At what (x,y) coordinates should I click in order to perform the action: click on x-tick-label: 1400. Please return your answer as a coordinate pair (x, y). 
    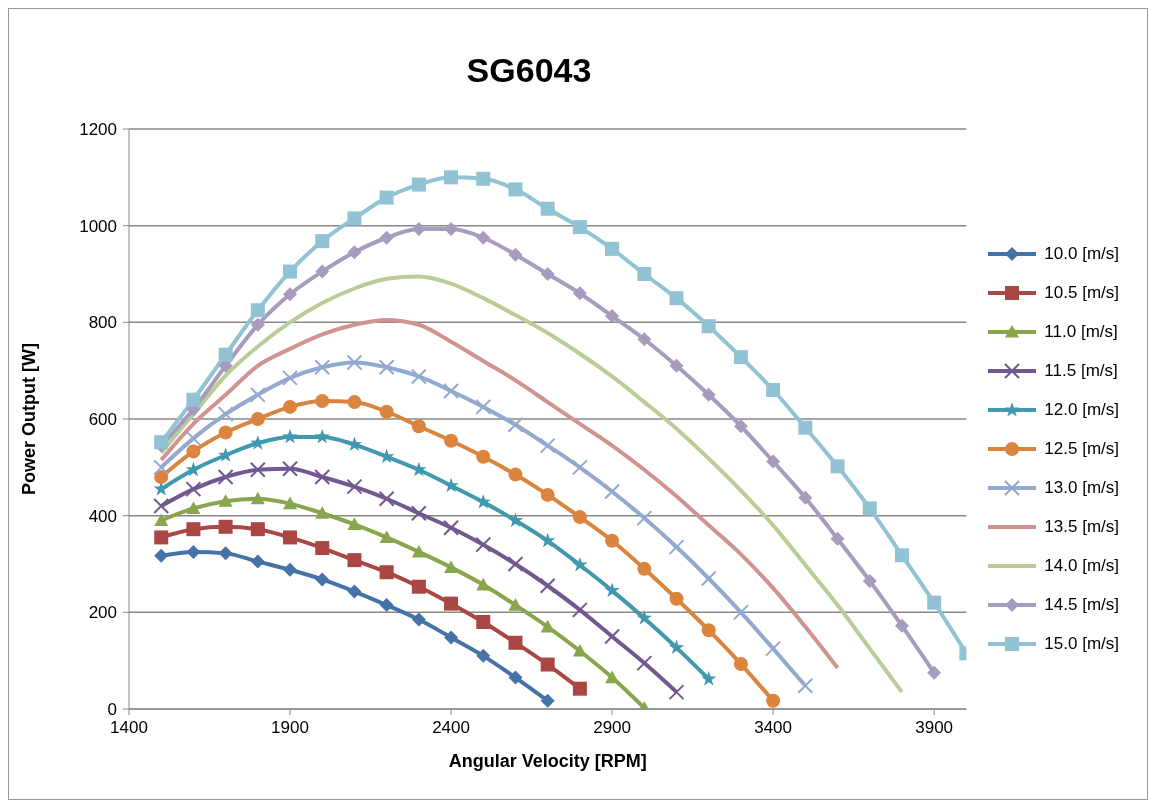
    Looking at the image, I should click on (129, 728).